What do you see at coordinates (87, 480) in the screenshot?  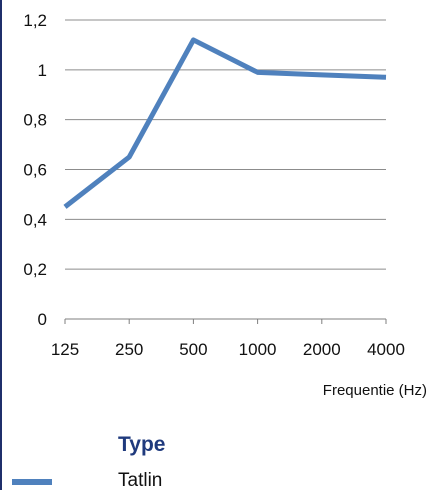 I see `legend: Tatlin` at bounding box center [87, 480].